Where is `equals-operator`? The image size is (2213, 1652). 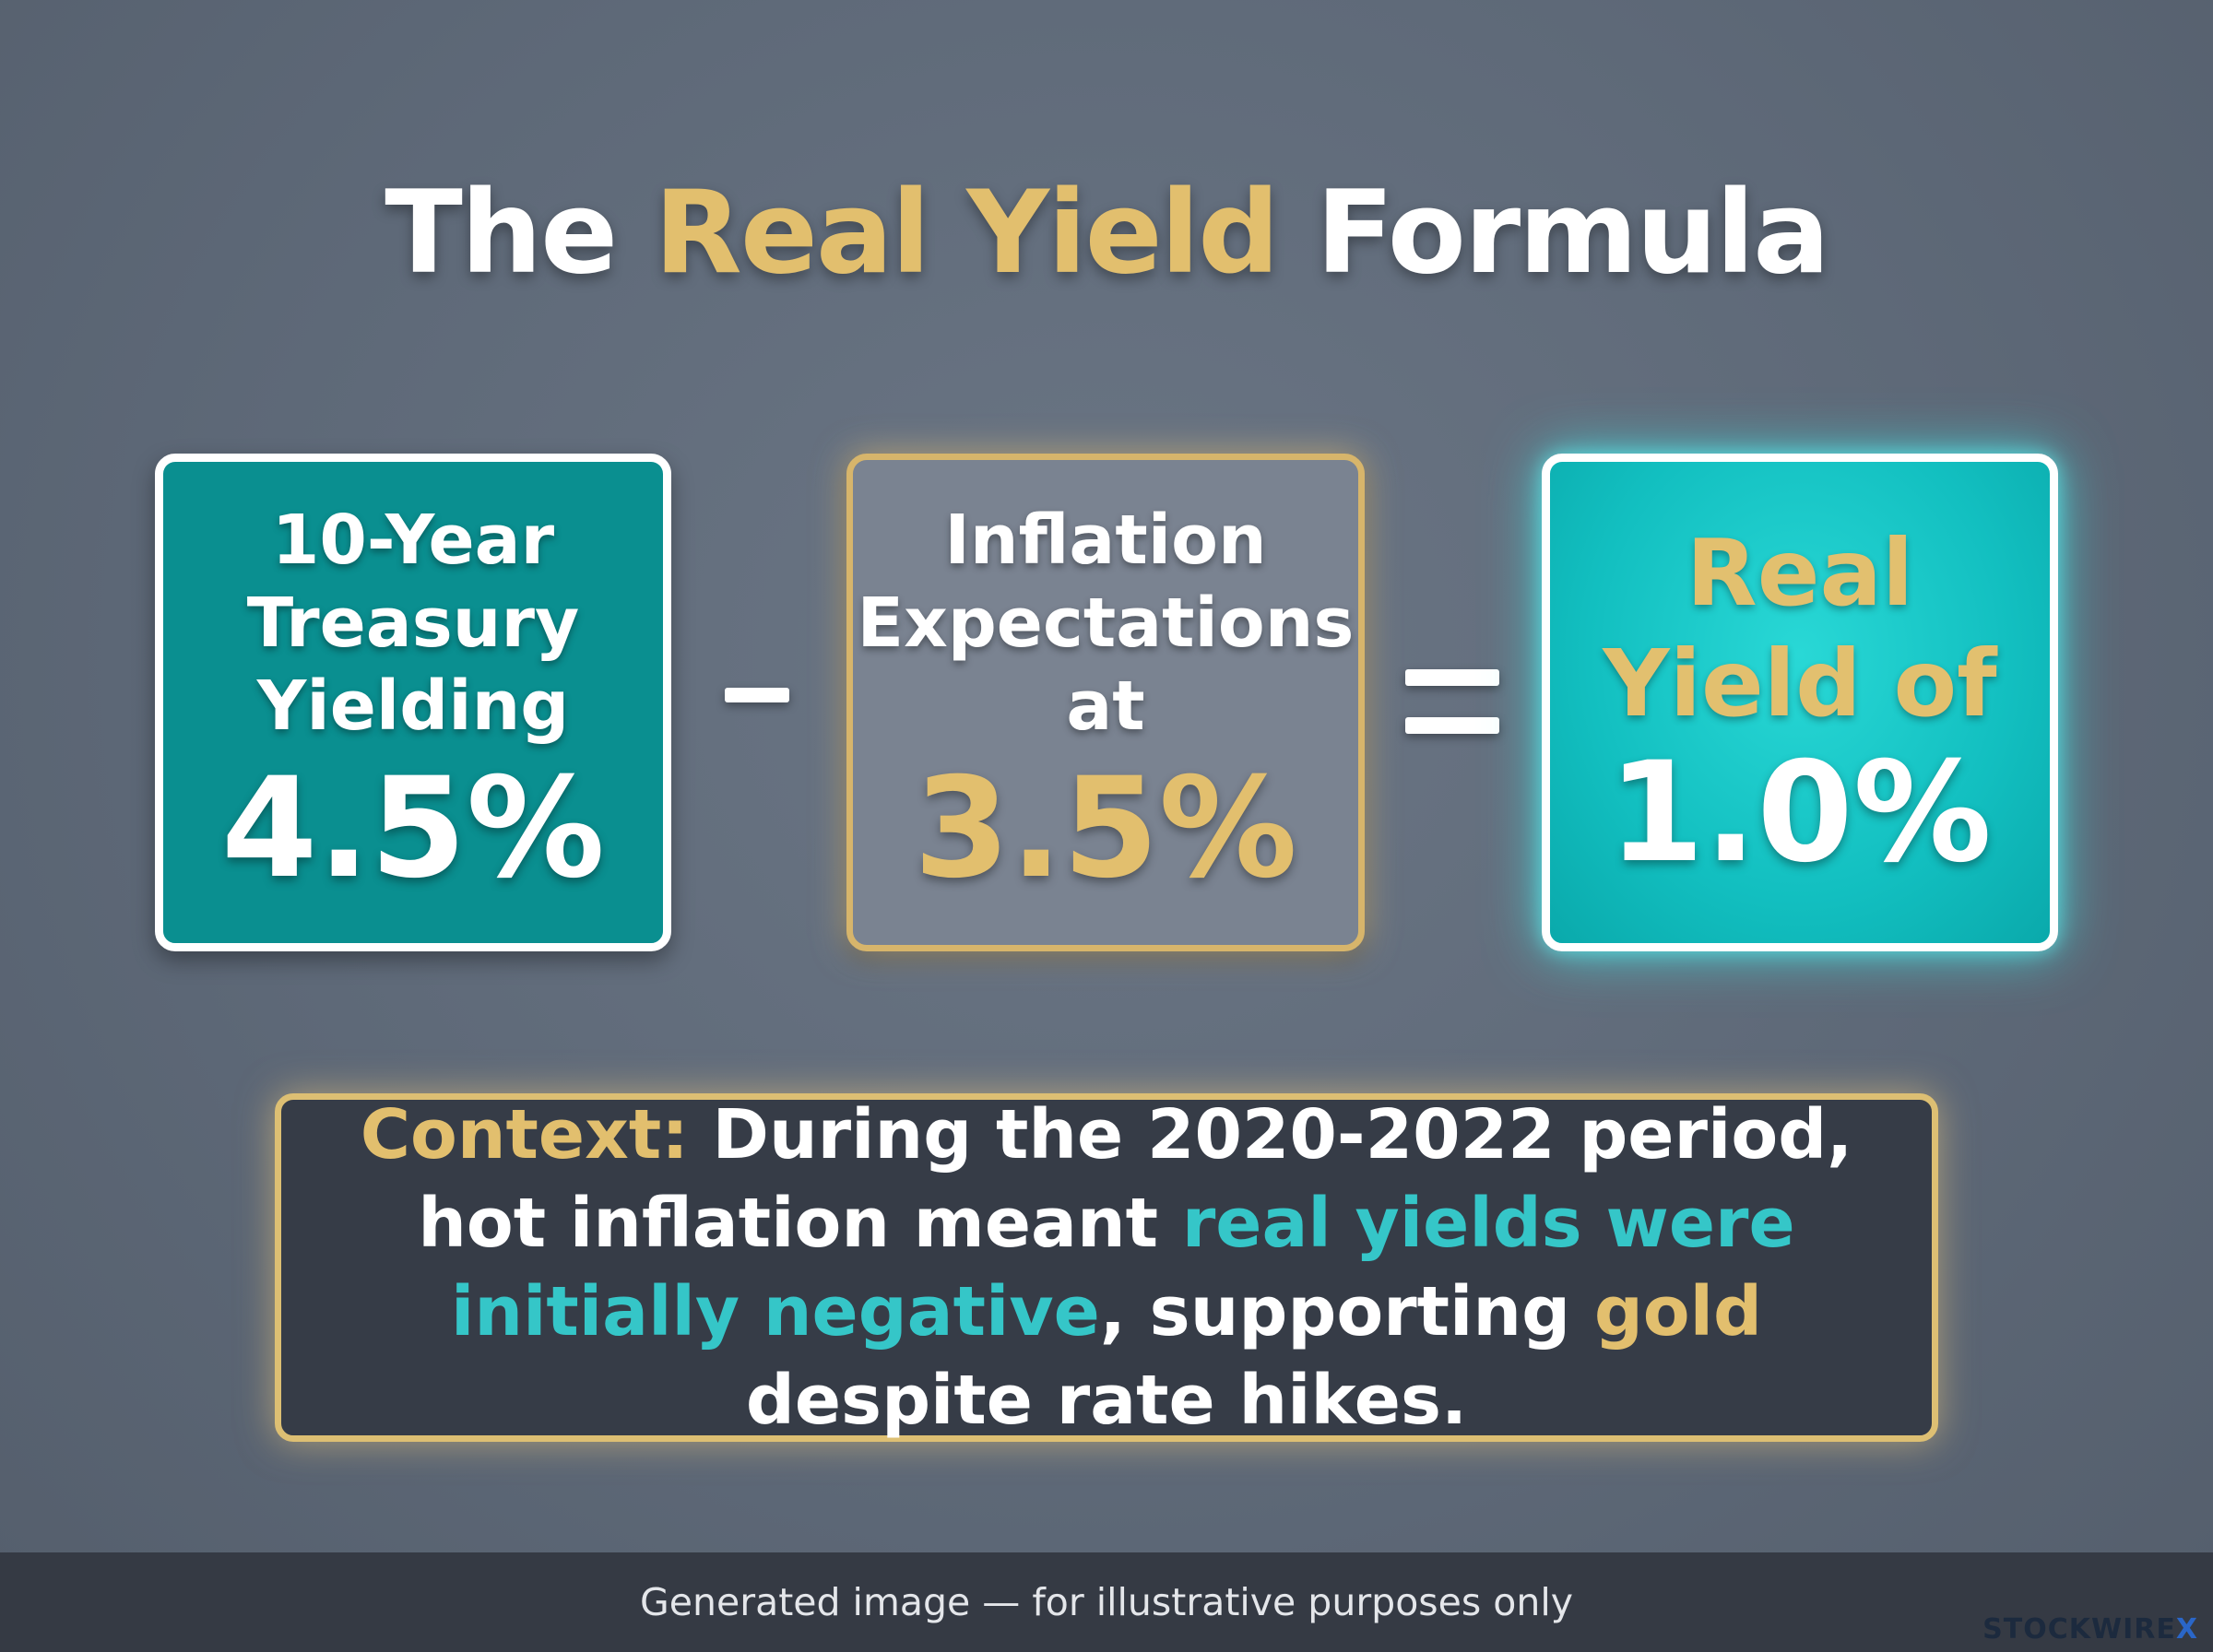 equals-operator is located at coordinates (1452, 701).